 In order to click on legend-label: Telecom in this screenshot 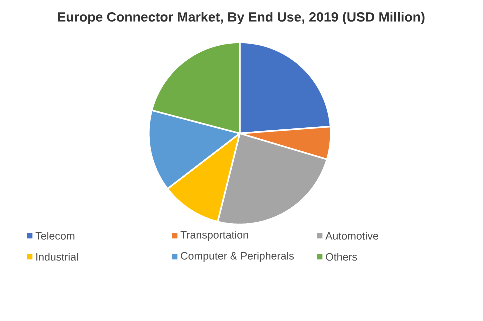, I will do `click(55, 236)`.